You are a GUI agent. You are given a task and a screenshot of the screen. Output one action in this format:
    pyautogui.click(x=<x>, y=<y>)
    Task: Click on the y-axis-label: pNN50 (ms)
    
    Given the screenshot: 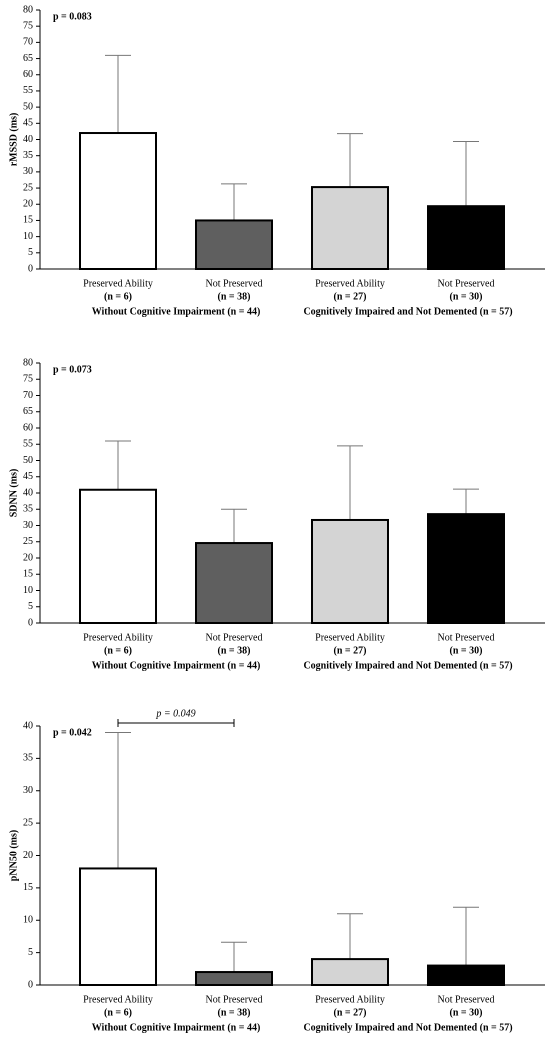 What is the action you would take?
    pyautogui.click(x=13, y=855)
    